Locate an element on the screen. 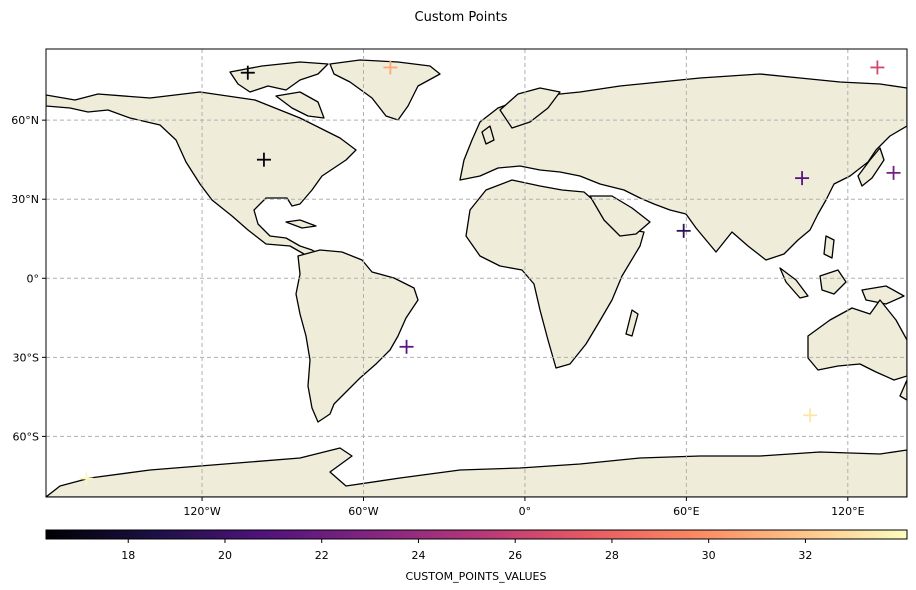 This screenshot has width=916, height=590. landmass-sumatra is located at coordinates (794, 283).